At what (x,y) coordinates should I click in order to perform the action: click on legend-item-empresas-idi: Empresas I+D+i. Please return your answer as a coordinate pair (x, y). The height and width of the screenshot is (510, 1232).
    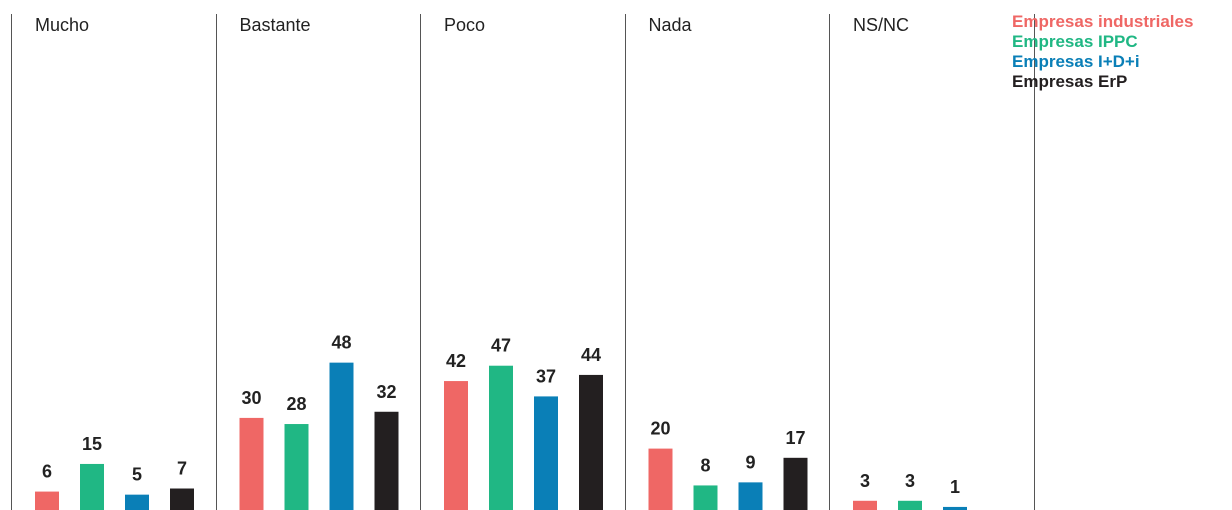
    Looking at the image, I should click on (1076, 61).